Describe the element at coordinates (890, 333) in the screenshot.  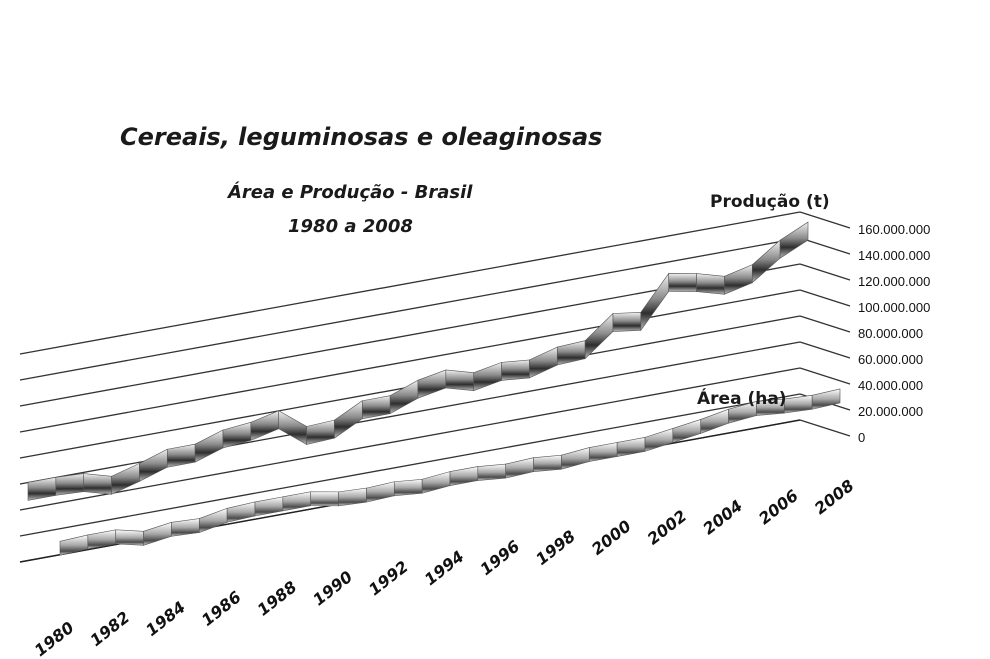
I see `y-tick-label: 80.000.000` at that location.